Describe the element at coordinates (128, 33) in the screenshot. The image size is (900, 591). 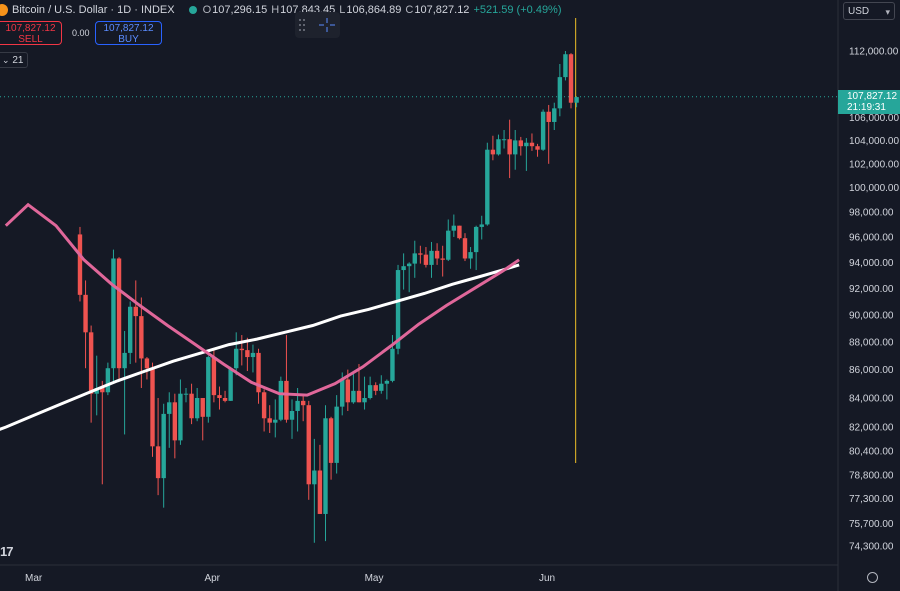
I see `buy-button: 107,827.12 BUY` at that location.